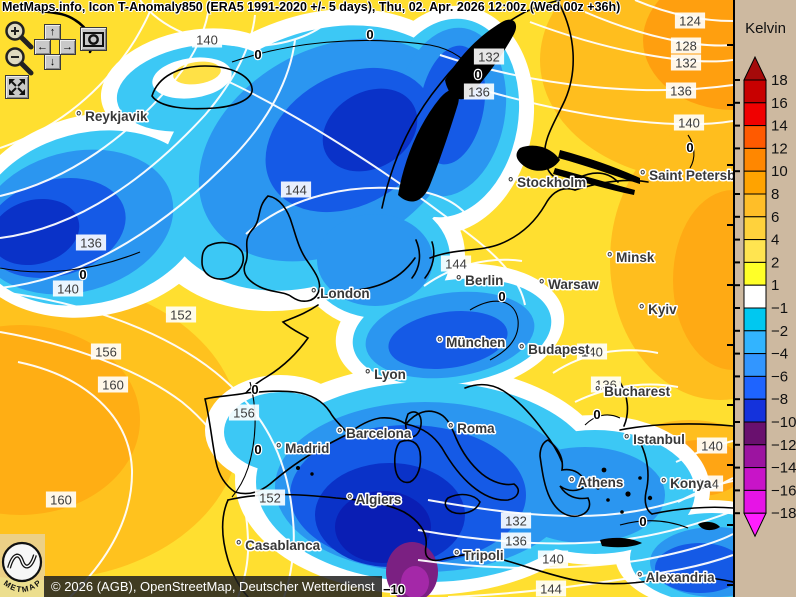 The height and width of the screenshot is (597, 796). Describe the element at coordinates (20, 36) in the screenshot. I see `zoom-in-button` at that location.